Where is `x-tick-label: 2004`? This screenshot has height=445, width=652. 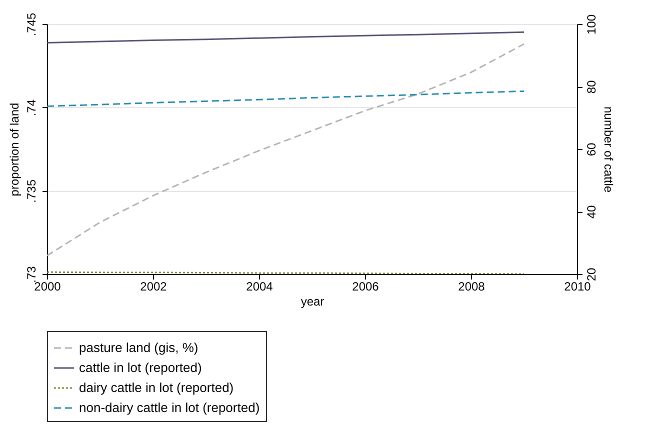
x-tick-label: 2004 is located at coordinates (260, 287).